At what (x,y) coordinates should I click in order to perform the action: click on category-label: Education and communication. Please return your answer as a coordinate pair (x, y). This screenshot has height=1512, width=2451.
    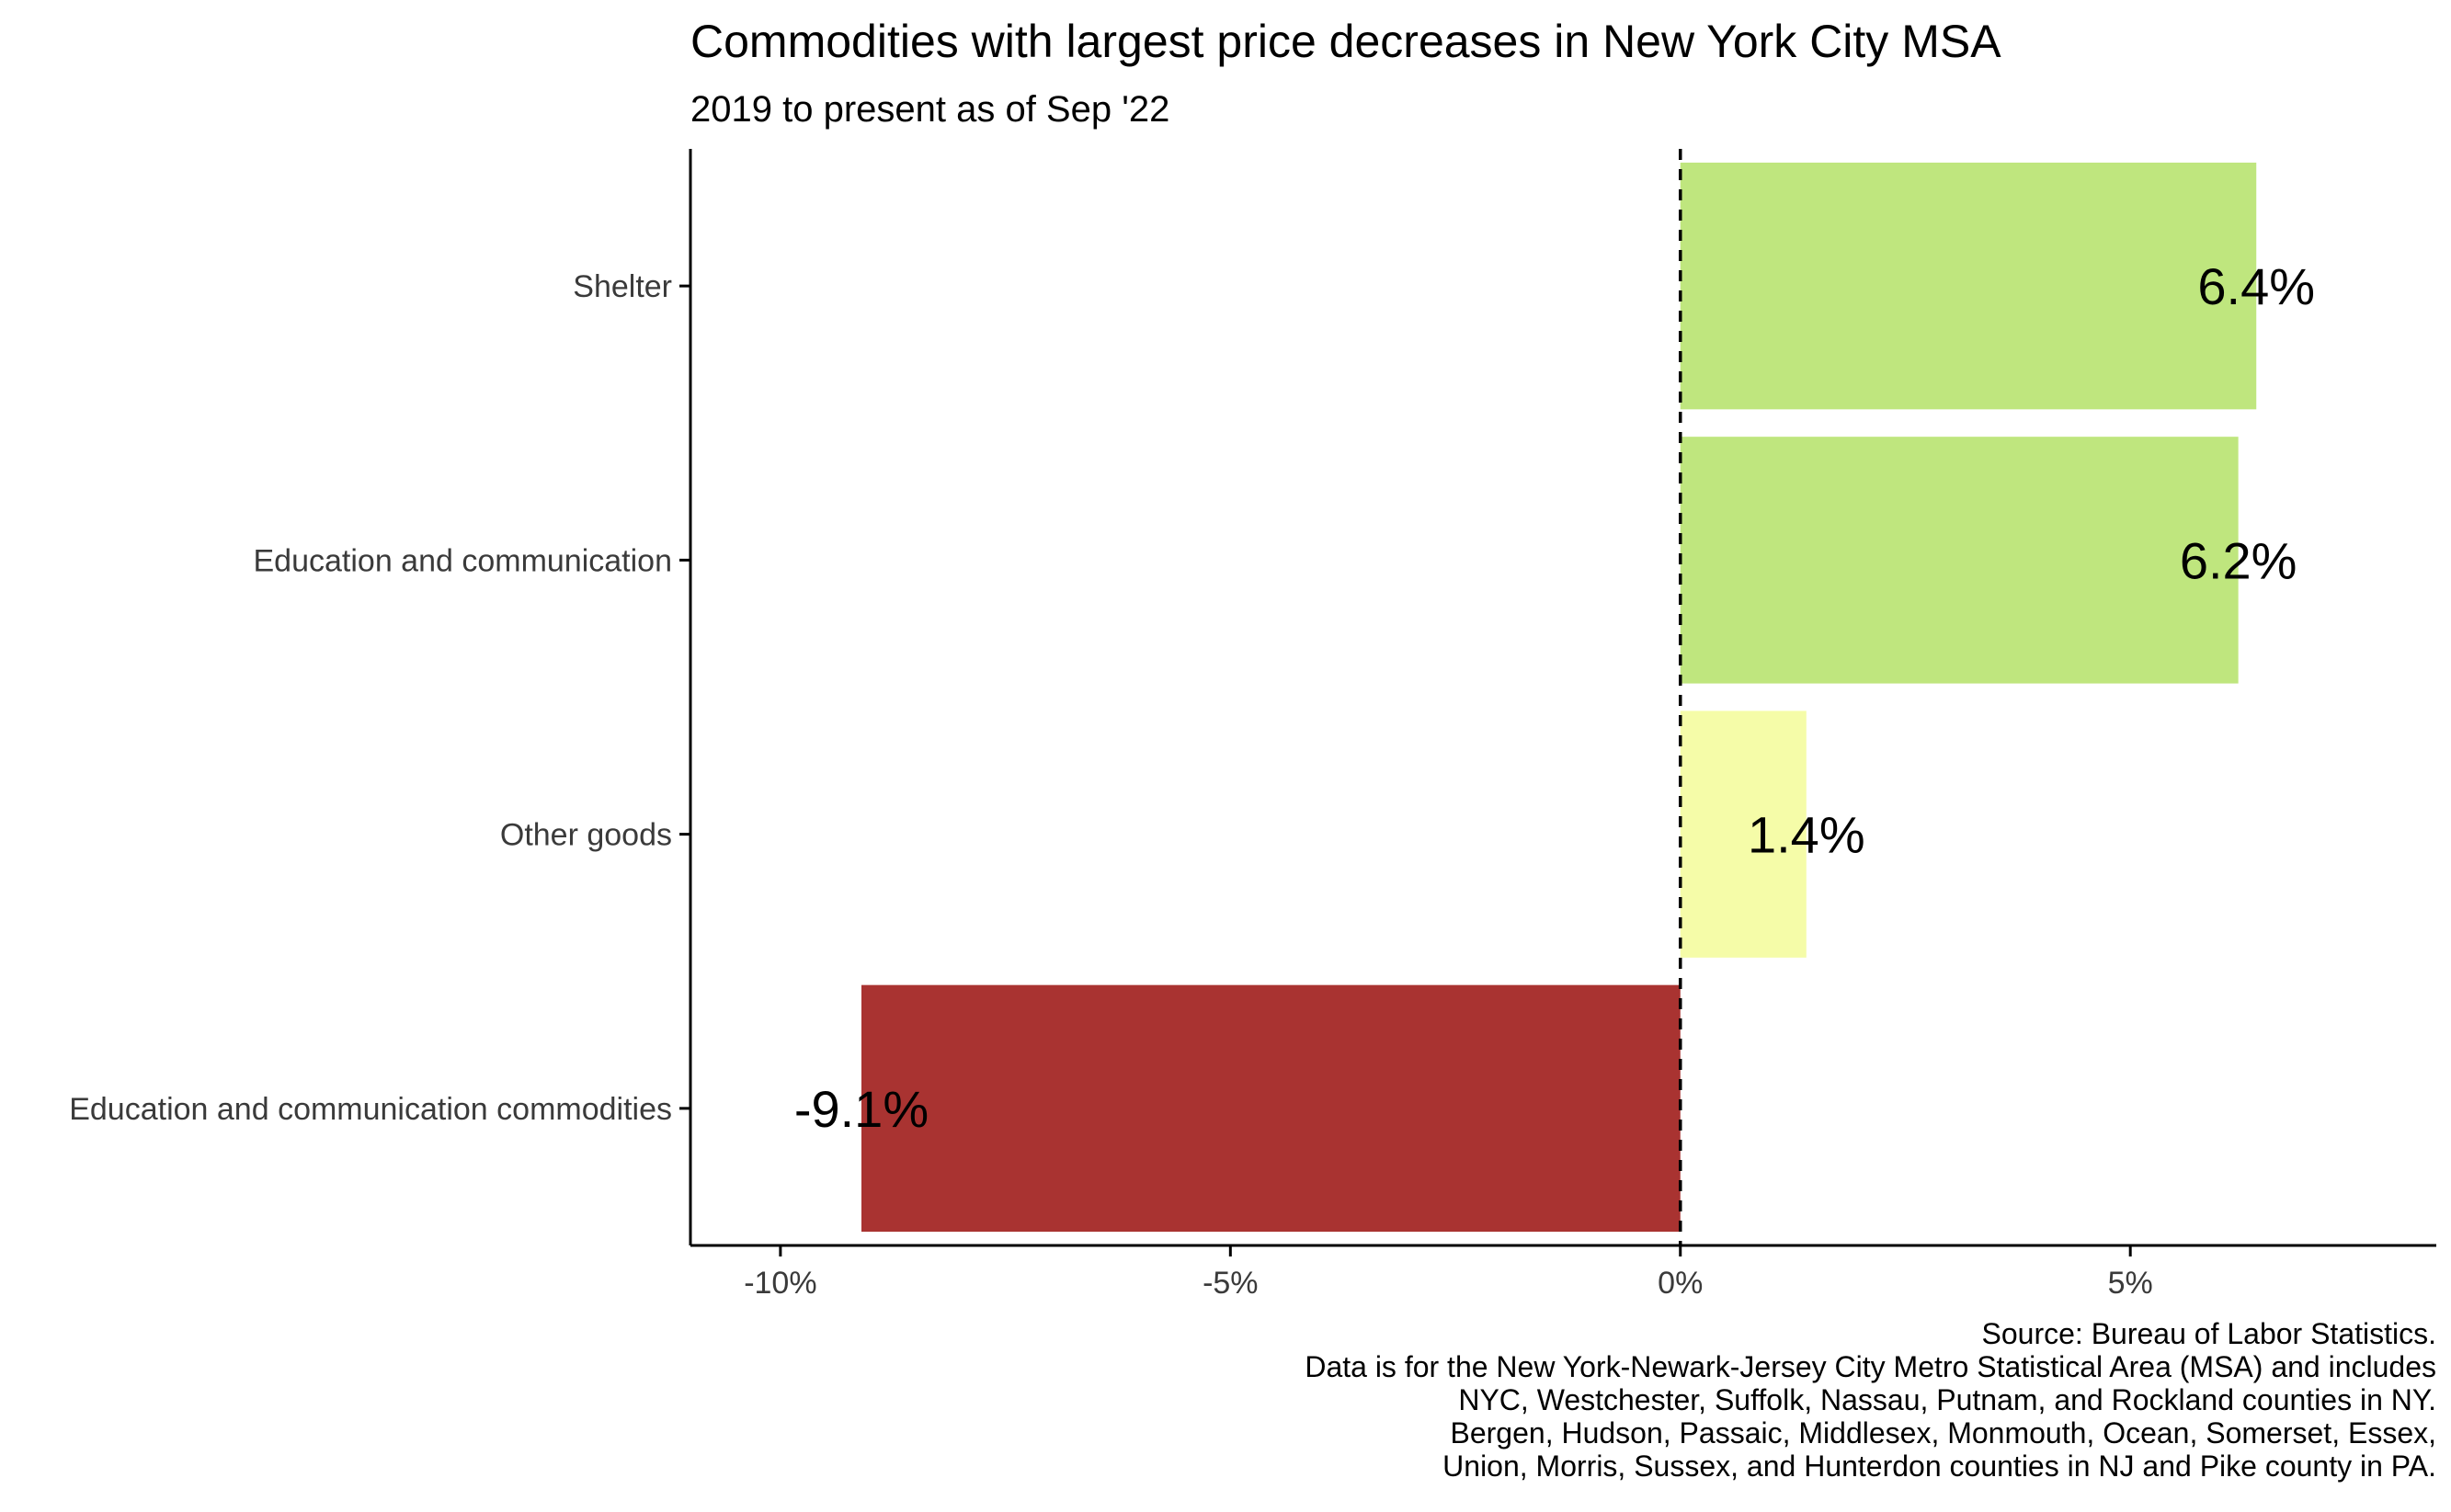
    Looking at the image, I should click on (463, 560).